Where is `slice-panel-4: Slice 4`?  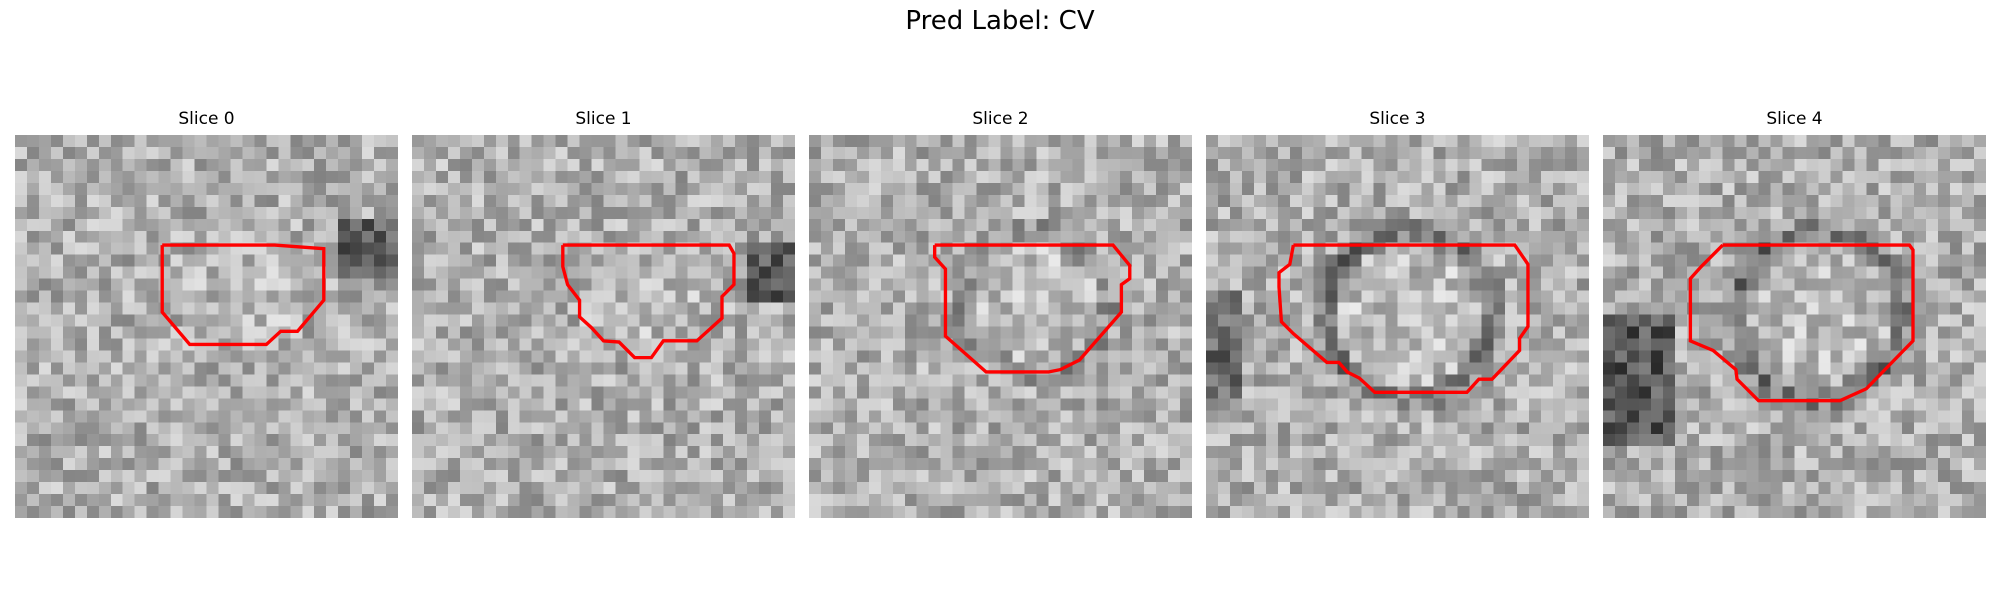
slice-panel-4: Slice 4 is located at coordinates (1794, 313).